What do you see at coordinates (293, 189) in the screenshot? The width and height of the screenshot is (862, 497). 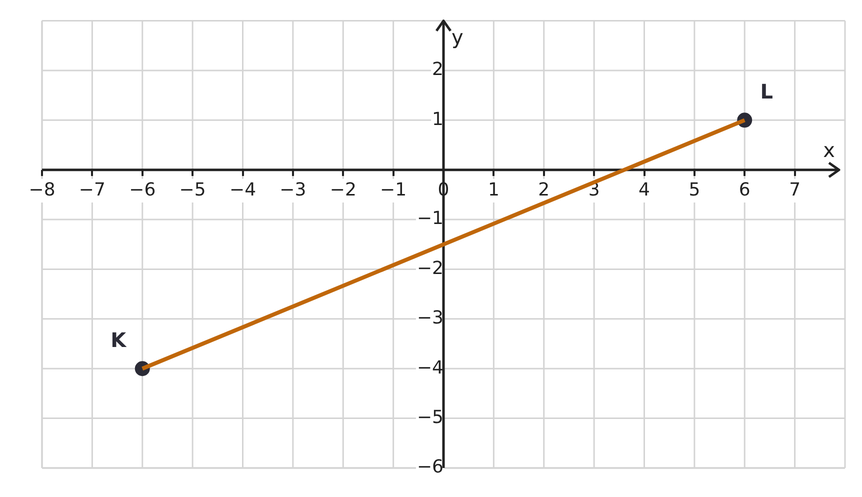 I see `x-tick-label: −3` at bounding box center [293, 189].